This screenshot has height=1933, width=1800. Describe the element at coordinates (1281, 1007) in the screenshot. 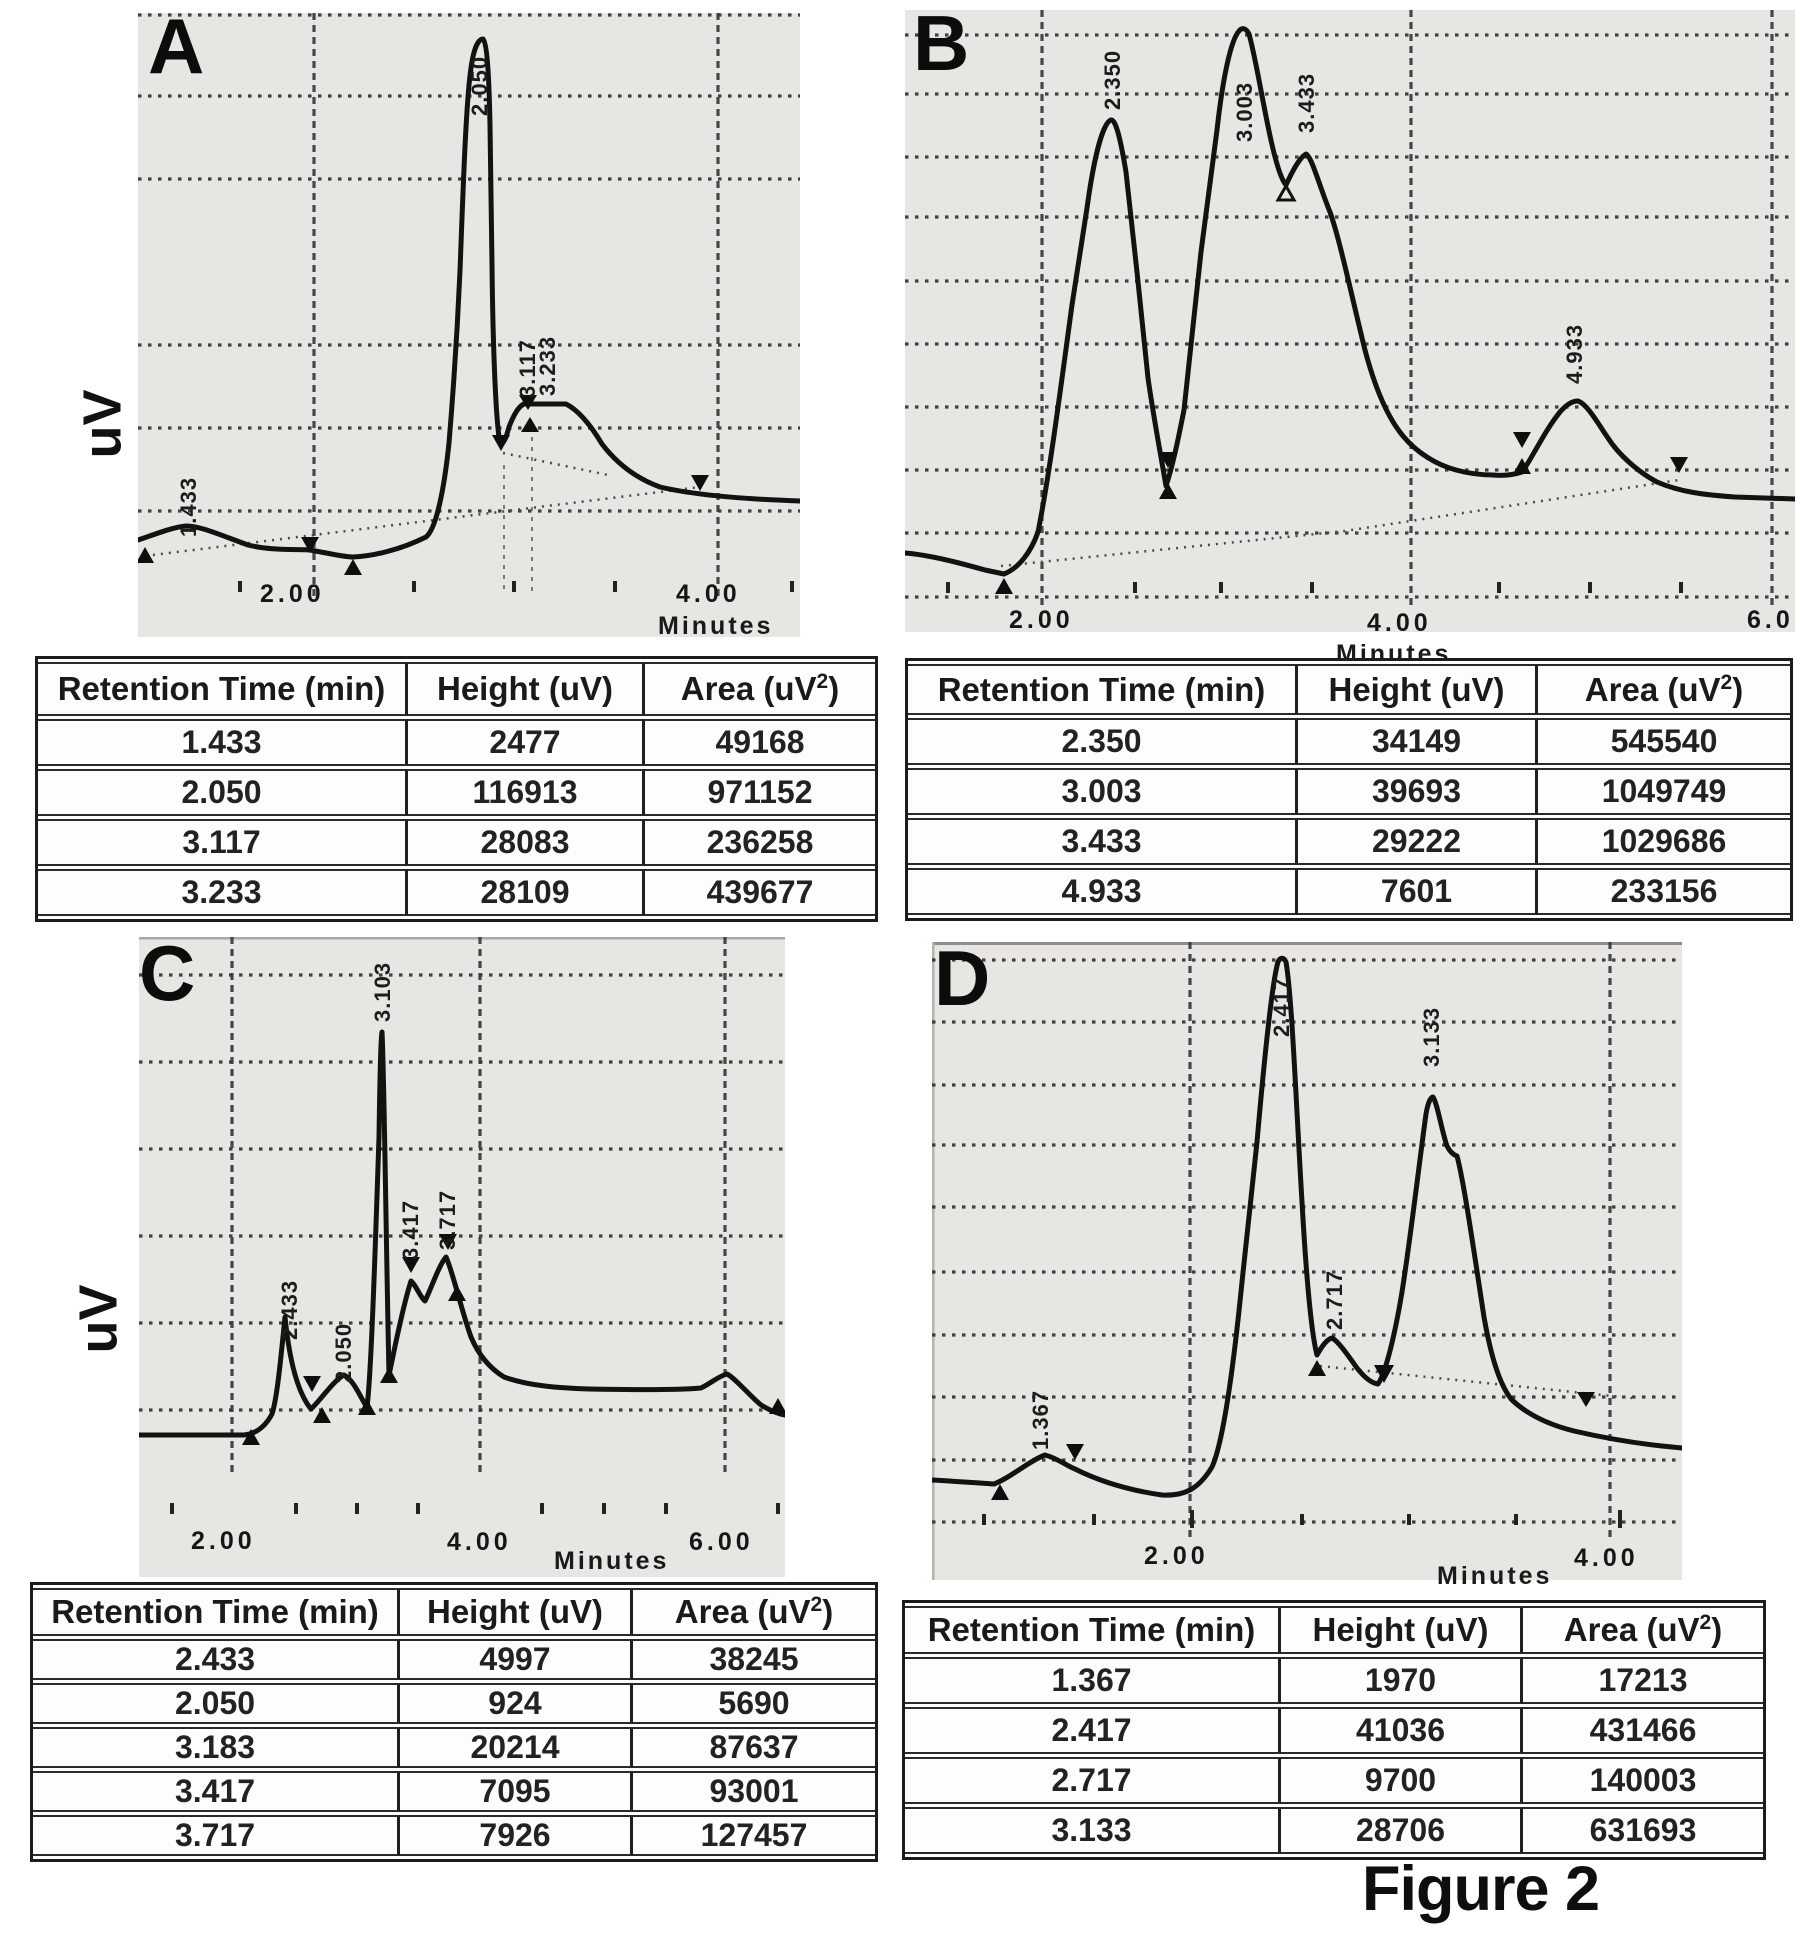

I see `svg-text: 2.417` at that location.